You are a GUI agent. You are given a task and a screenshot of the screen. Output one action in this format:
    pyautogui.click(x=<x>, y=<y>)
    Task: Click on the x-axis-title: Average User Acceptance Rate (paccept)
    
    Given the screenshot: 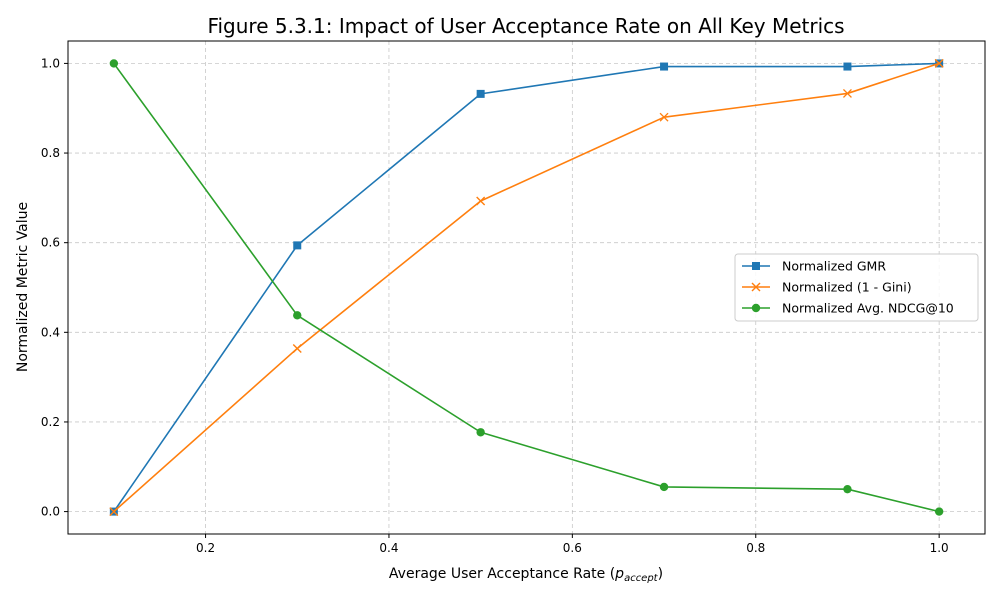 What is the action you would take?
    pyautogui.click(x=526, y=575)
    